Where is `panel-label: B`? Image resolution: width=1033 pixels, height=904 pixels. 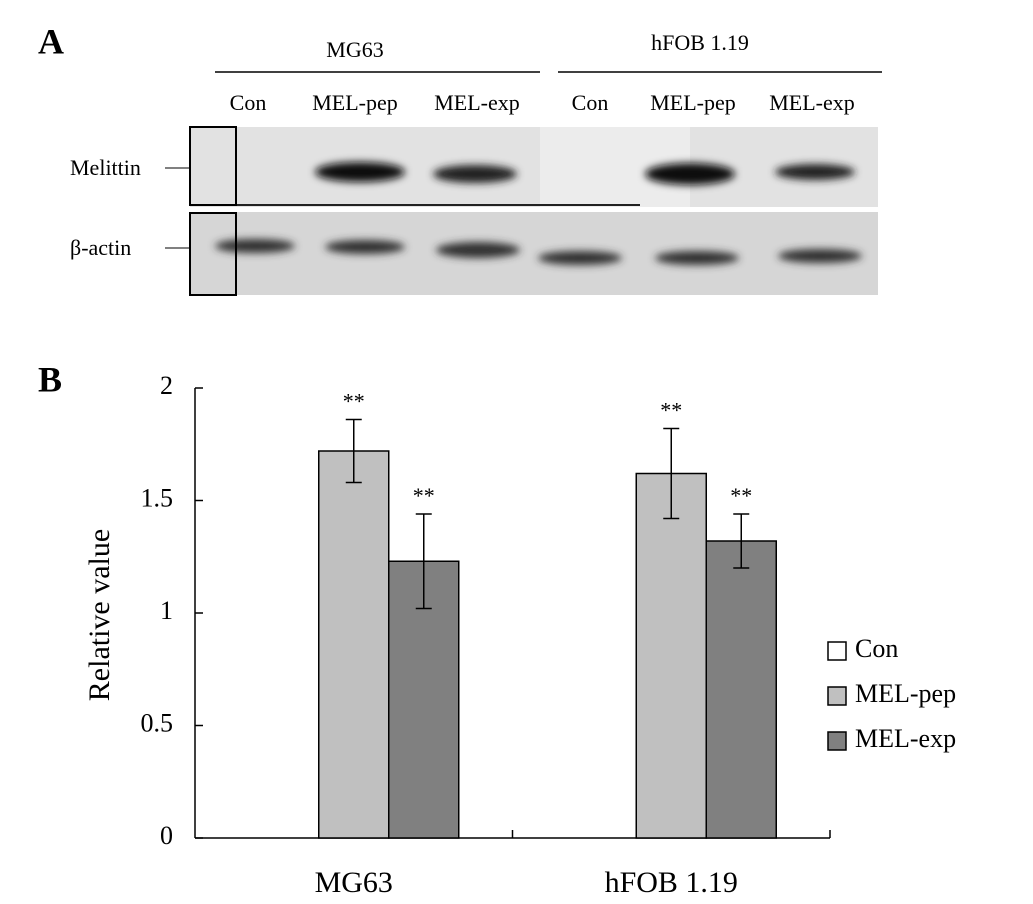 panel-label: B is located at coordinates (50, 379).